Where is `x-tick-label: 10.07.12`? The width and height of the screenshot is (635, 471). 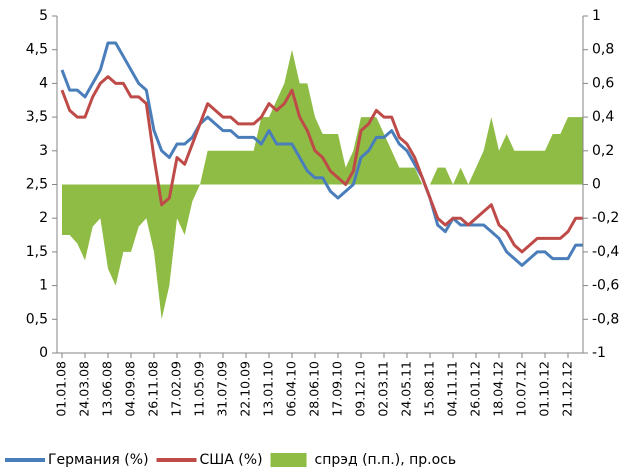
x-tick-label: 10.07.12 is located at coordinates (521, 389).